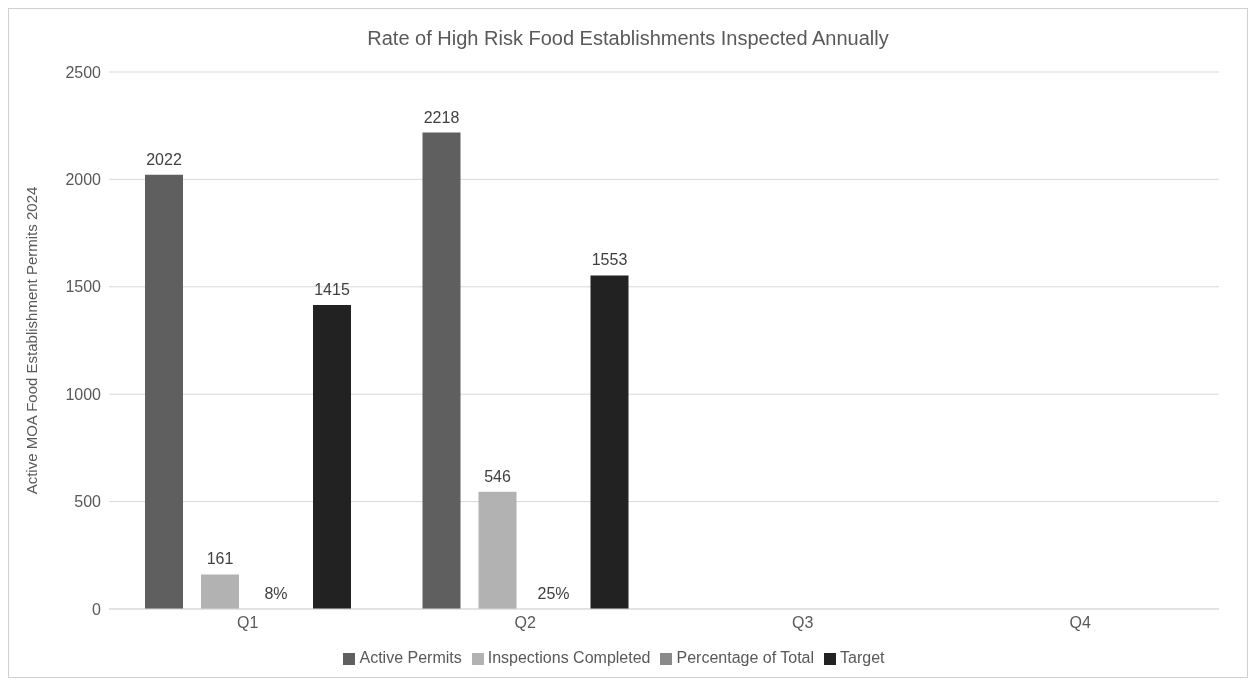  I want to click on data-label: 1553, so click(609, 260).